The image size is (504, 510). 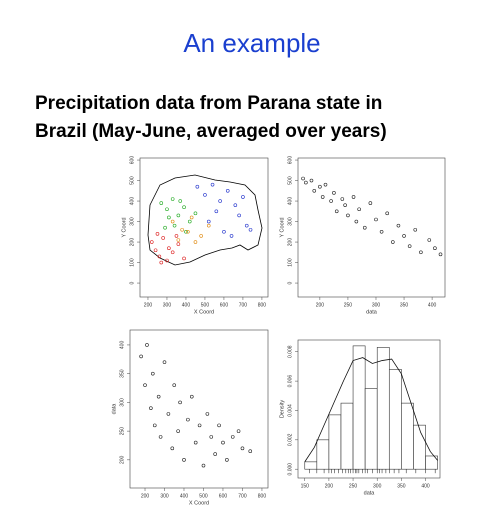 I want to click on x-axis-title: X Coord, so click(x=199, y=502).